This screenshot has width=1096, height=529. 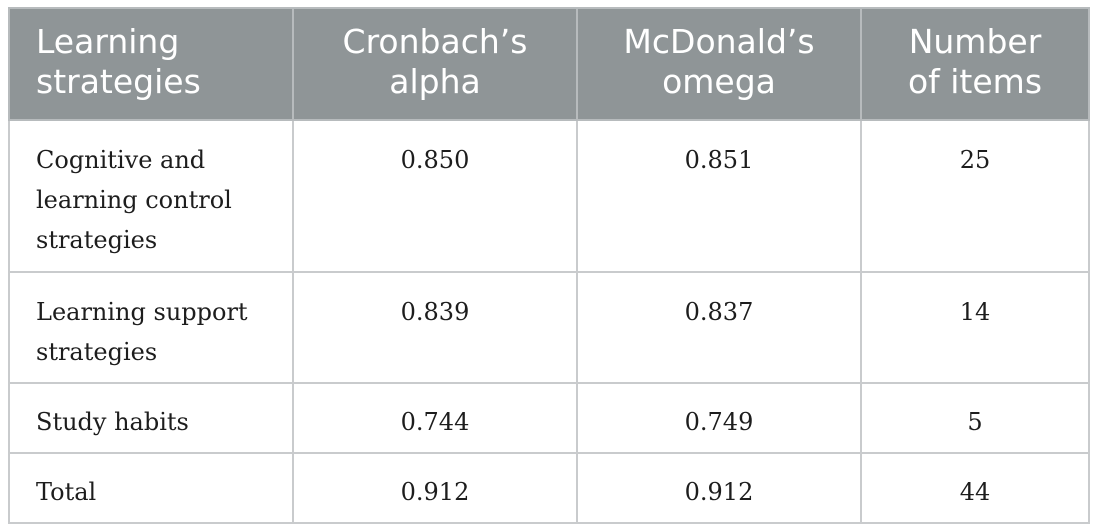 What do you see at coordinates (435, 41) in the screenshot?
I see `header-line: Cronbach’s` at bounding box center [435, 41].